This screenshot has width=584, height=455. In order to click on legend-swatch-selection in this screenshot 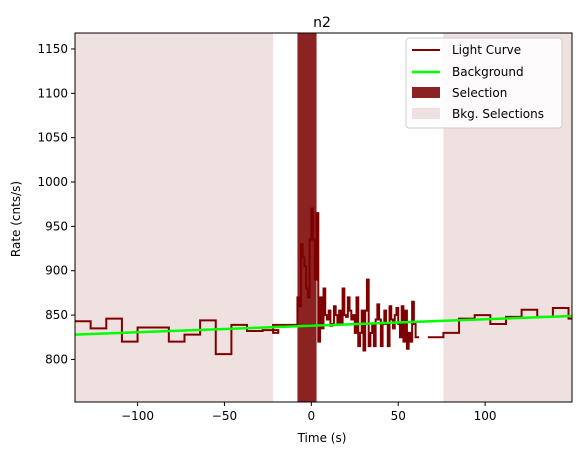, I will do `click(426, 92)`.